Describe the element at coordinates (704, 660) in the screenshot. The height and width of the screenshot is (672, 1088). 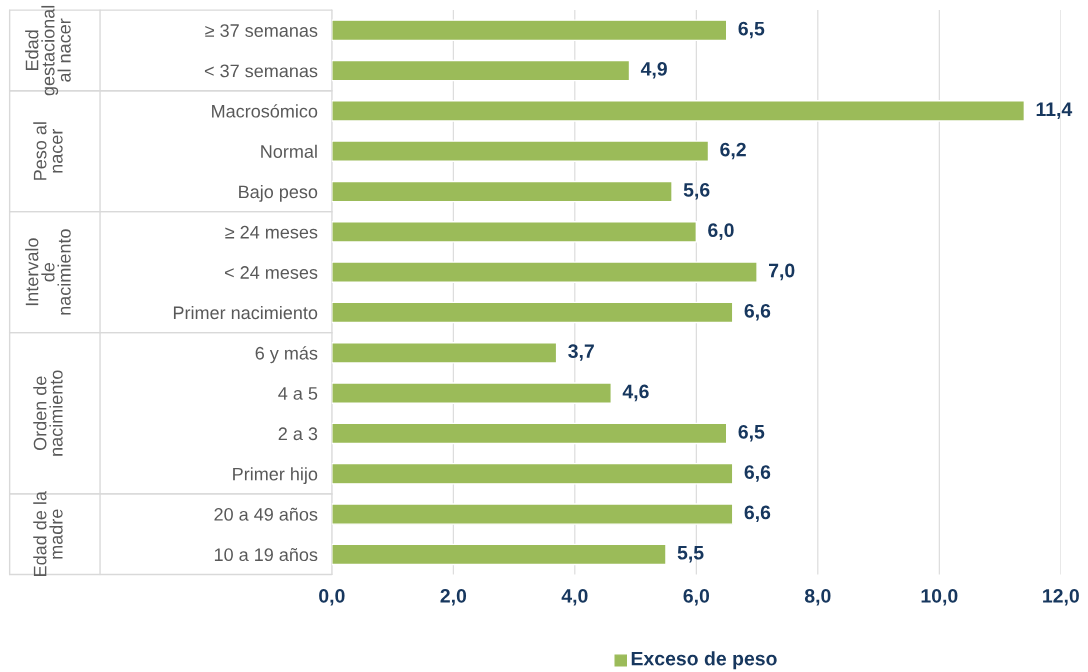
I see `legend-label: Exceso de peso` at that location.